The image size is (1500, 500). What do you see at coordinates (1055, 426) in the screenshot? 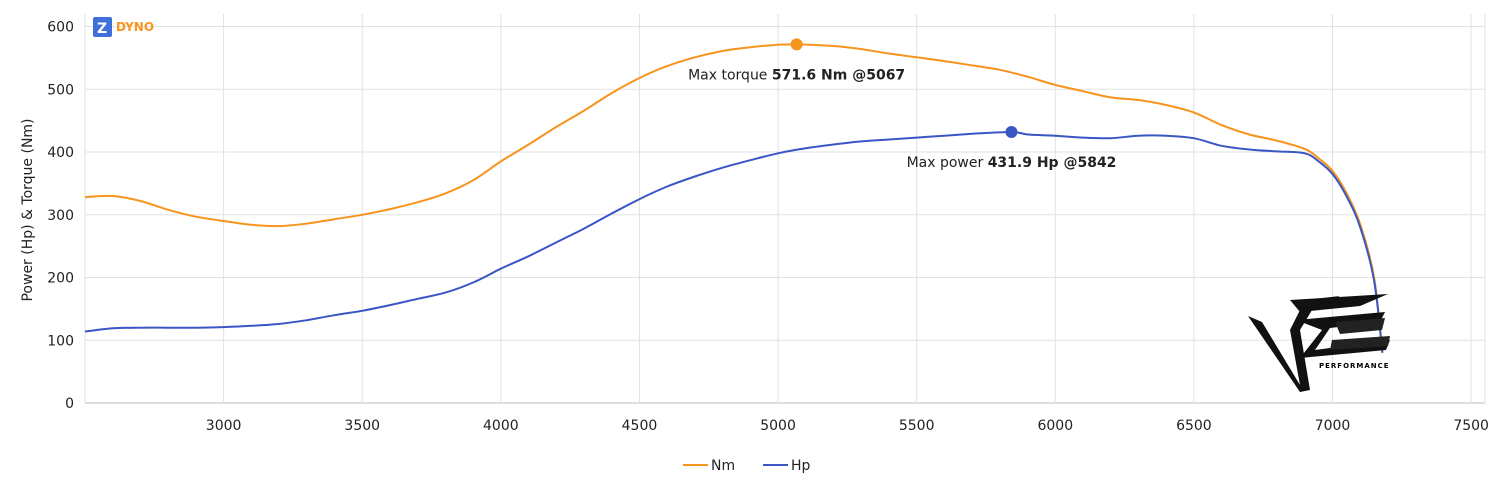
I see `x-tick-label: 6000` at bounding box center [1055, 426].